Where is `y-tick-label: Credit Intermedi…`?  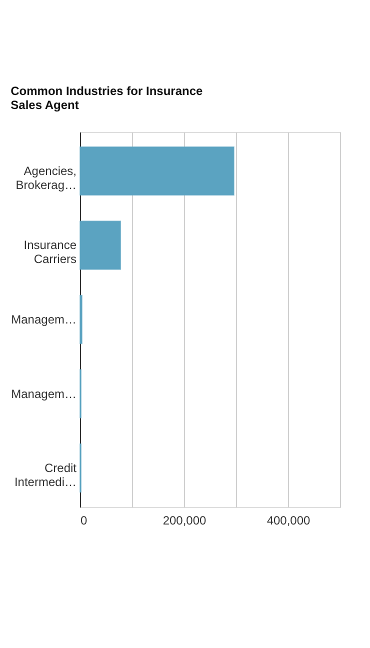
y-tick-label: Credit Intermedi… is located at coordinates (46, 475).